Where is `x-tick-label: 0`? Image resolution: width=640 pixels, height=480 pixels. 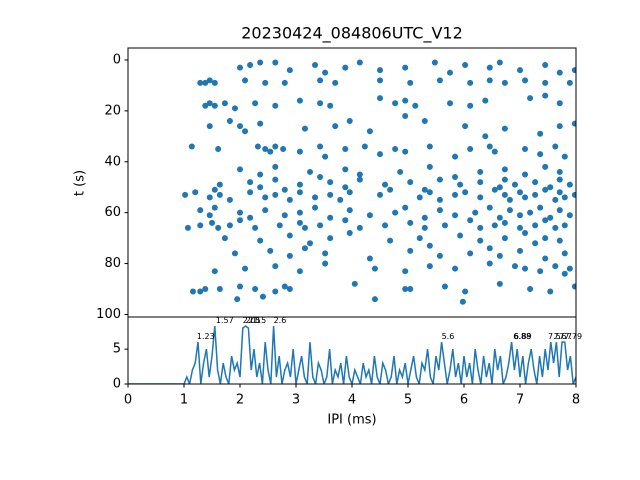
x-tick-label: 0 is located at coordinates (128, 400).